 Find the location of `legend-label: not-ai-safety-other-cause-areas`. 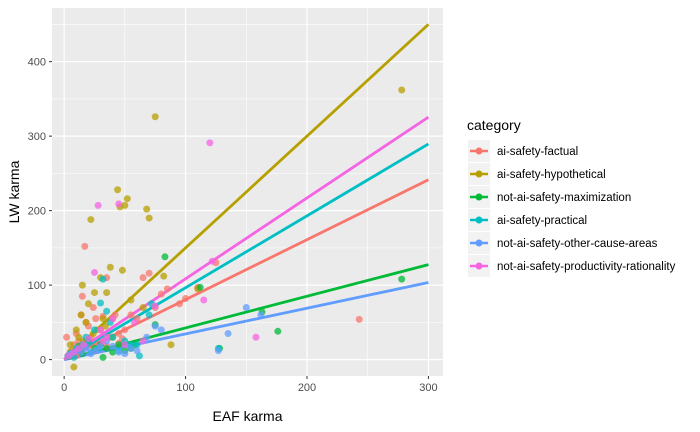

legend-label: not-ai-safety-other-cause-areas is located at coordinates (577, 244).